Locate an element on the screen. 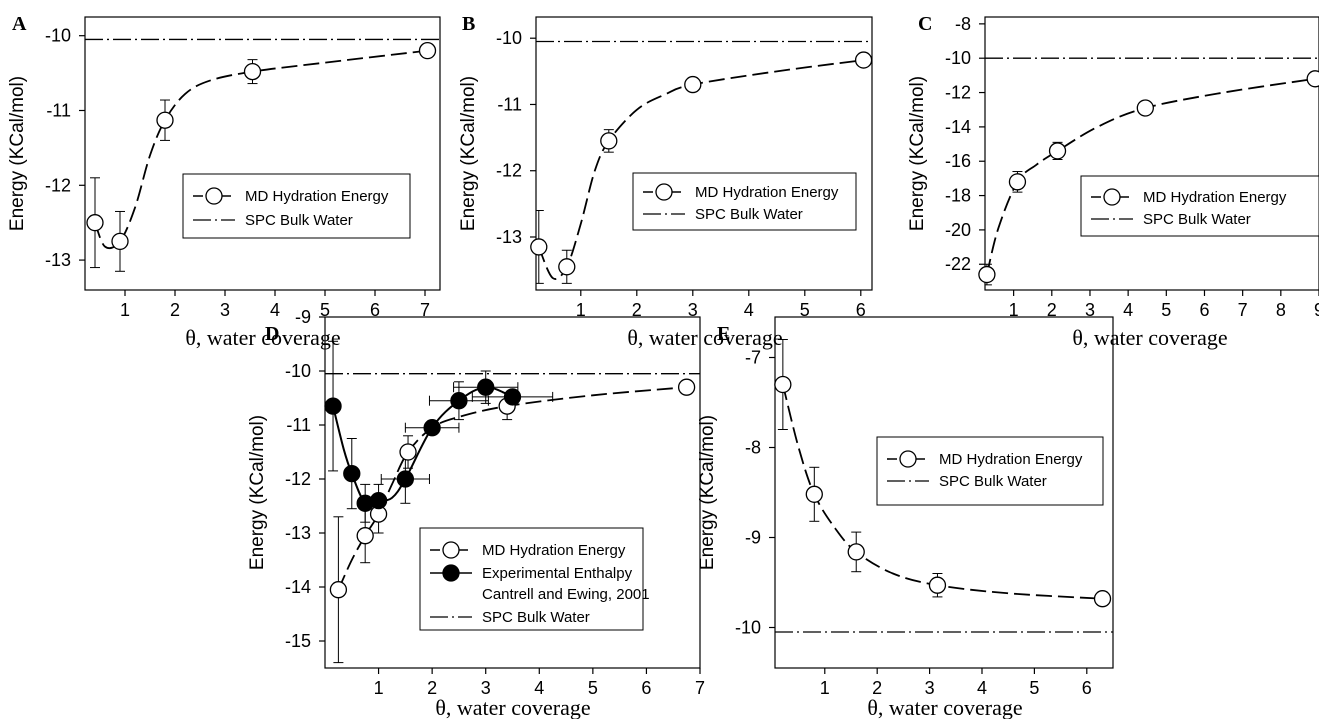 Image resolution: width=1319 pixels, height=719 pixels. x-tick-label: 4 is located at coordinates (982, 688).